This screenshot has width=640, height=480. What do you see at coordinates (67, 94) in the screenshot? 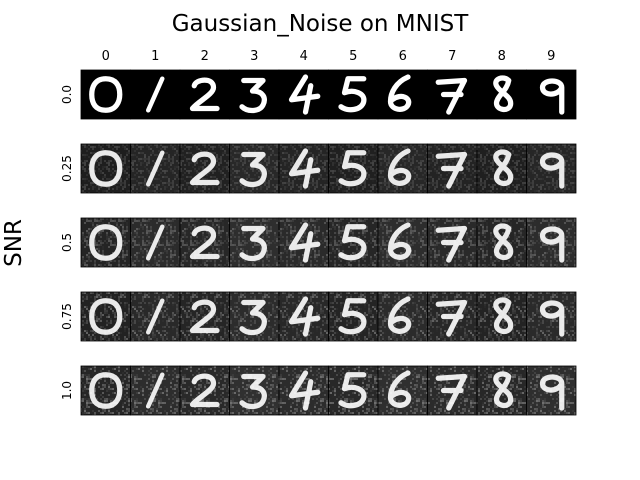
I see `row-label: 0.0` at bounding box center [67, 94].